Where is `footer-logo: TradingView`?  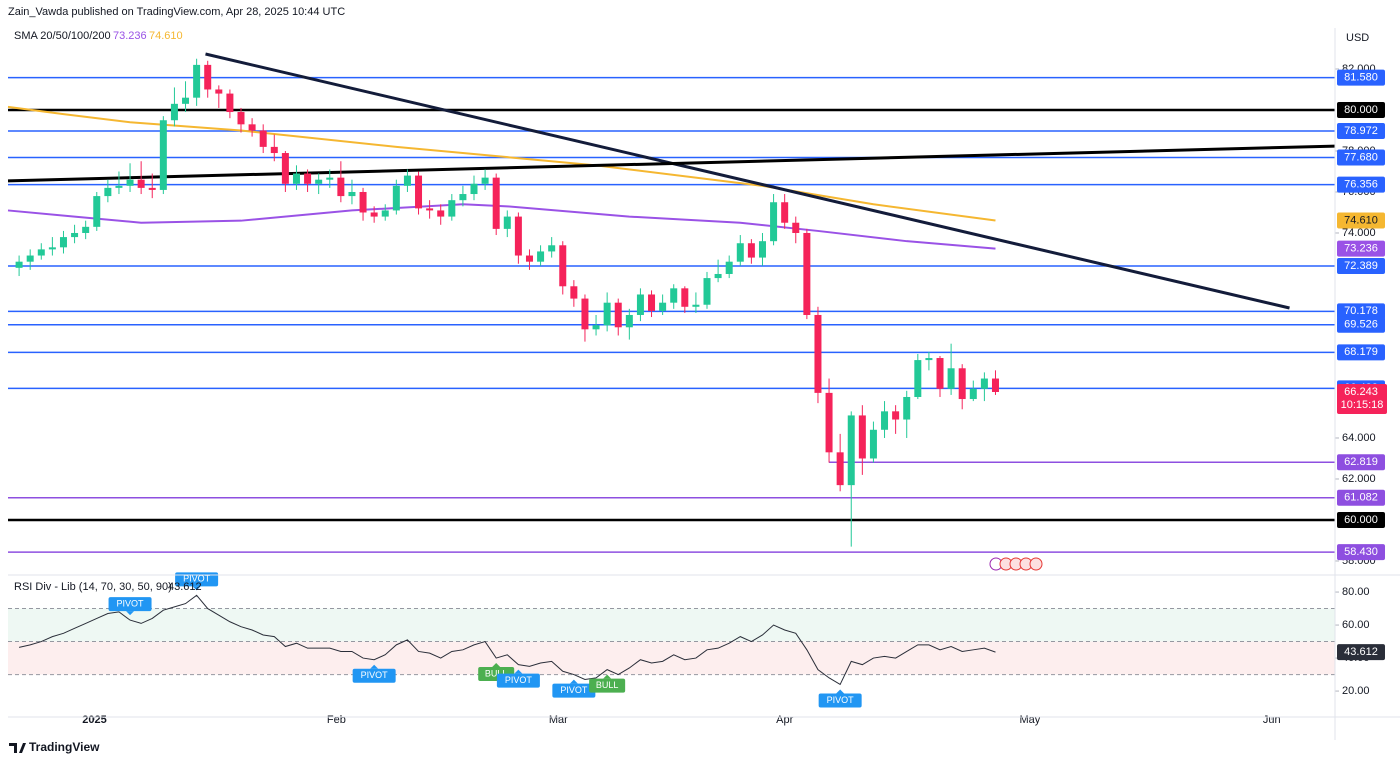 footer-logo: TradingView is located at coordinates (54, 747).